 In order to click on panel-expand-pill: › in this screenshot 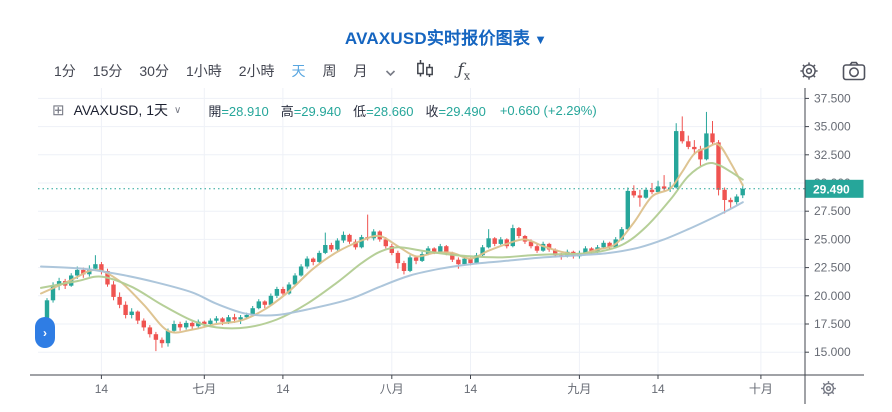, I will do `click(45, 332)`.